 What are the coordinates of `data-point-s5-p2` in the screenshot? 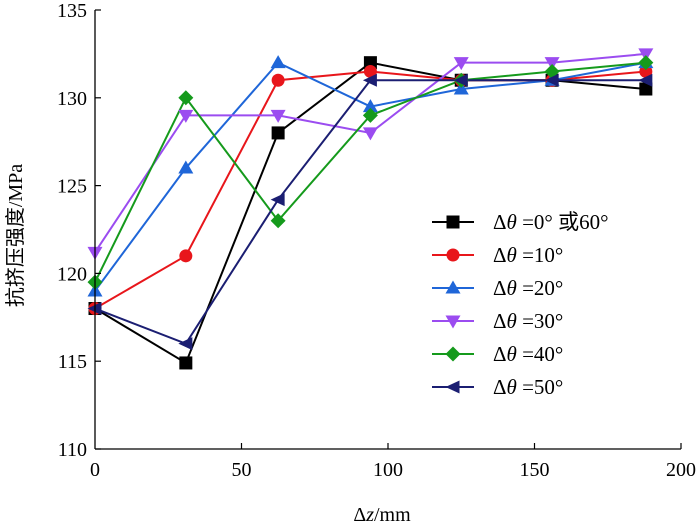 It's located at (277, 200).